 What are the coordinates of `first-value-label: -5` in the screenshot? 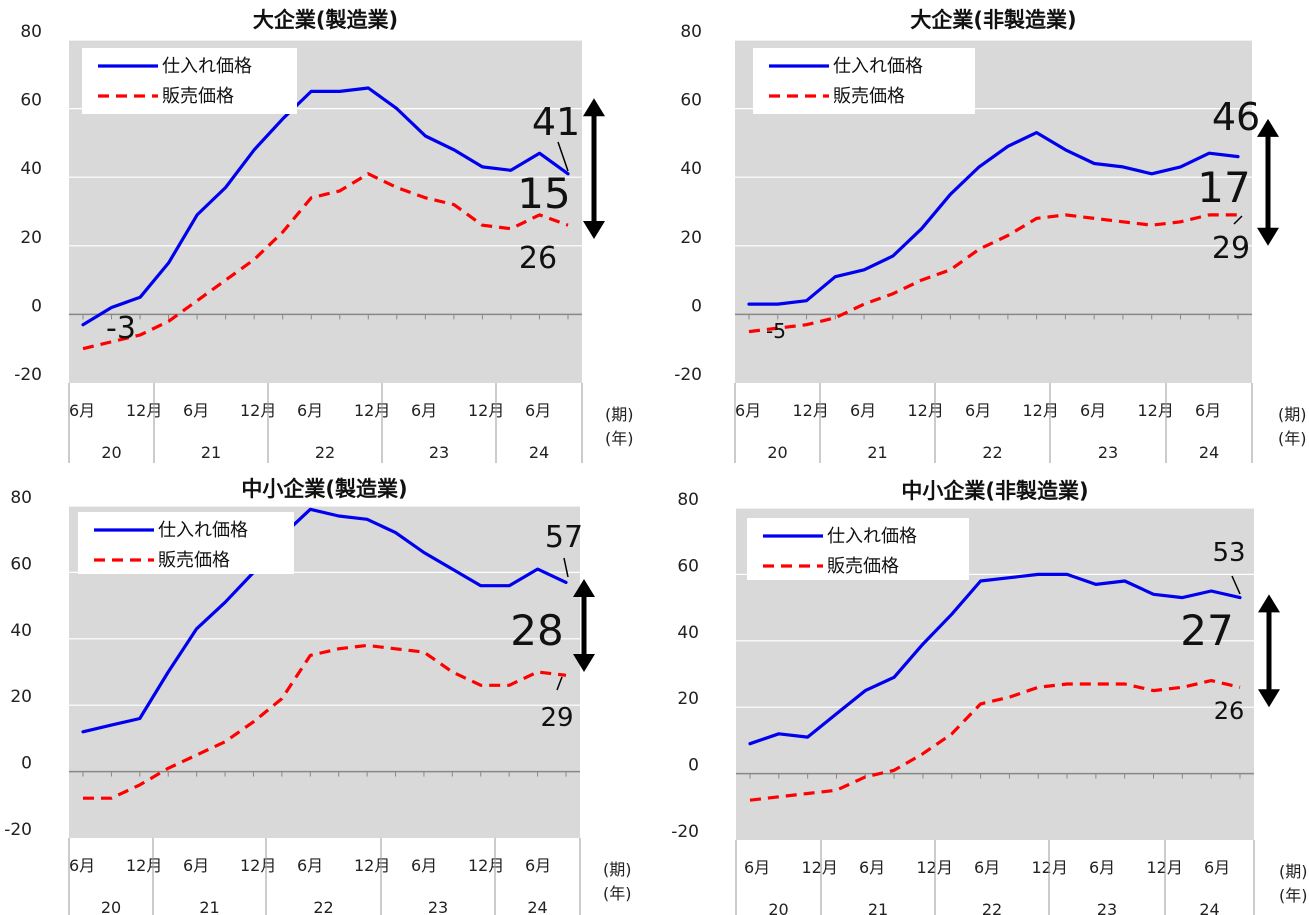 It's located at (776, 331).